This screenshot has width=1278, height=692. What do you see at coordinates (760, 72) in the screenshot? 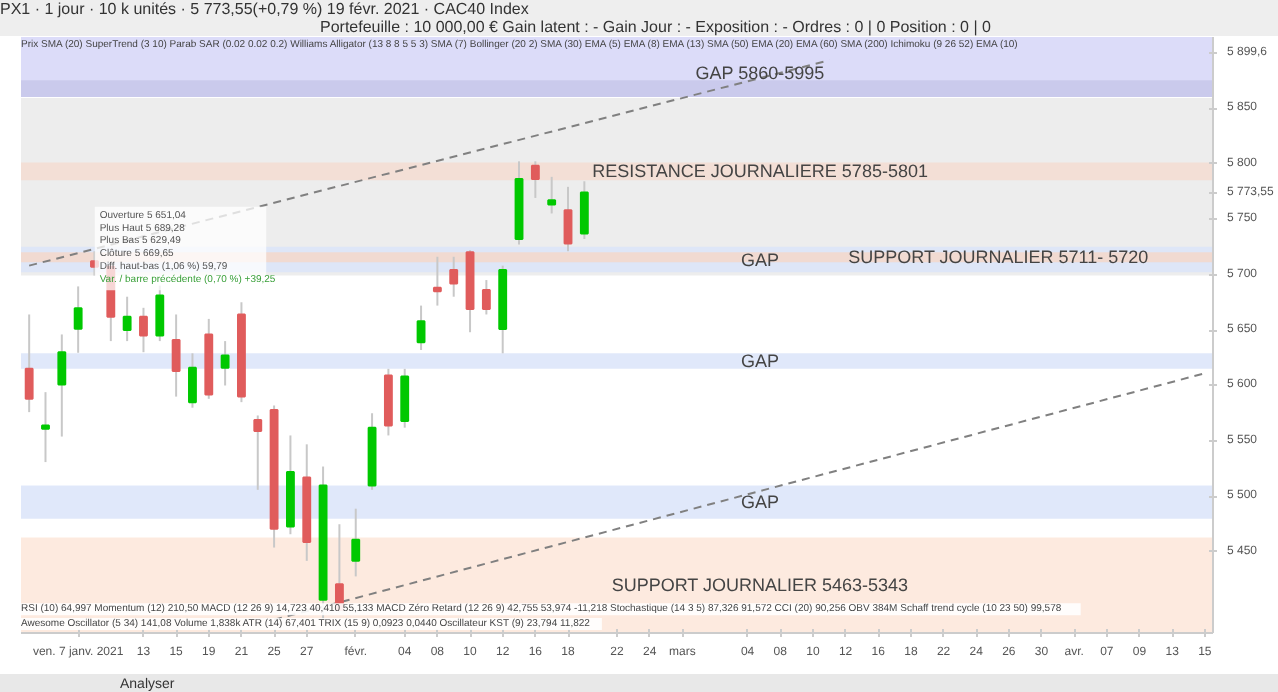
I see `band-label: GAP 5860-5995` at bounding box center [760, 72].